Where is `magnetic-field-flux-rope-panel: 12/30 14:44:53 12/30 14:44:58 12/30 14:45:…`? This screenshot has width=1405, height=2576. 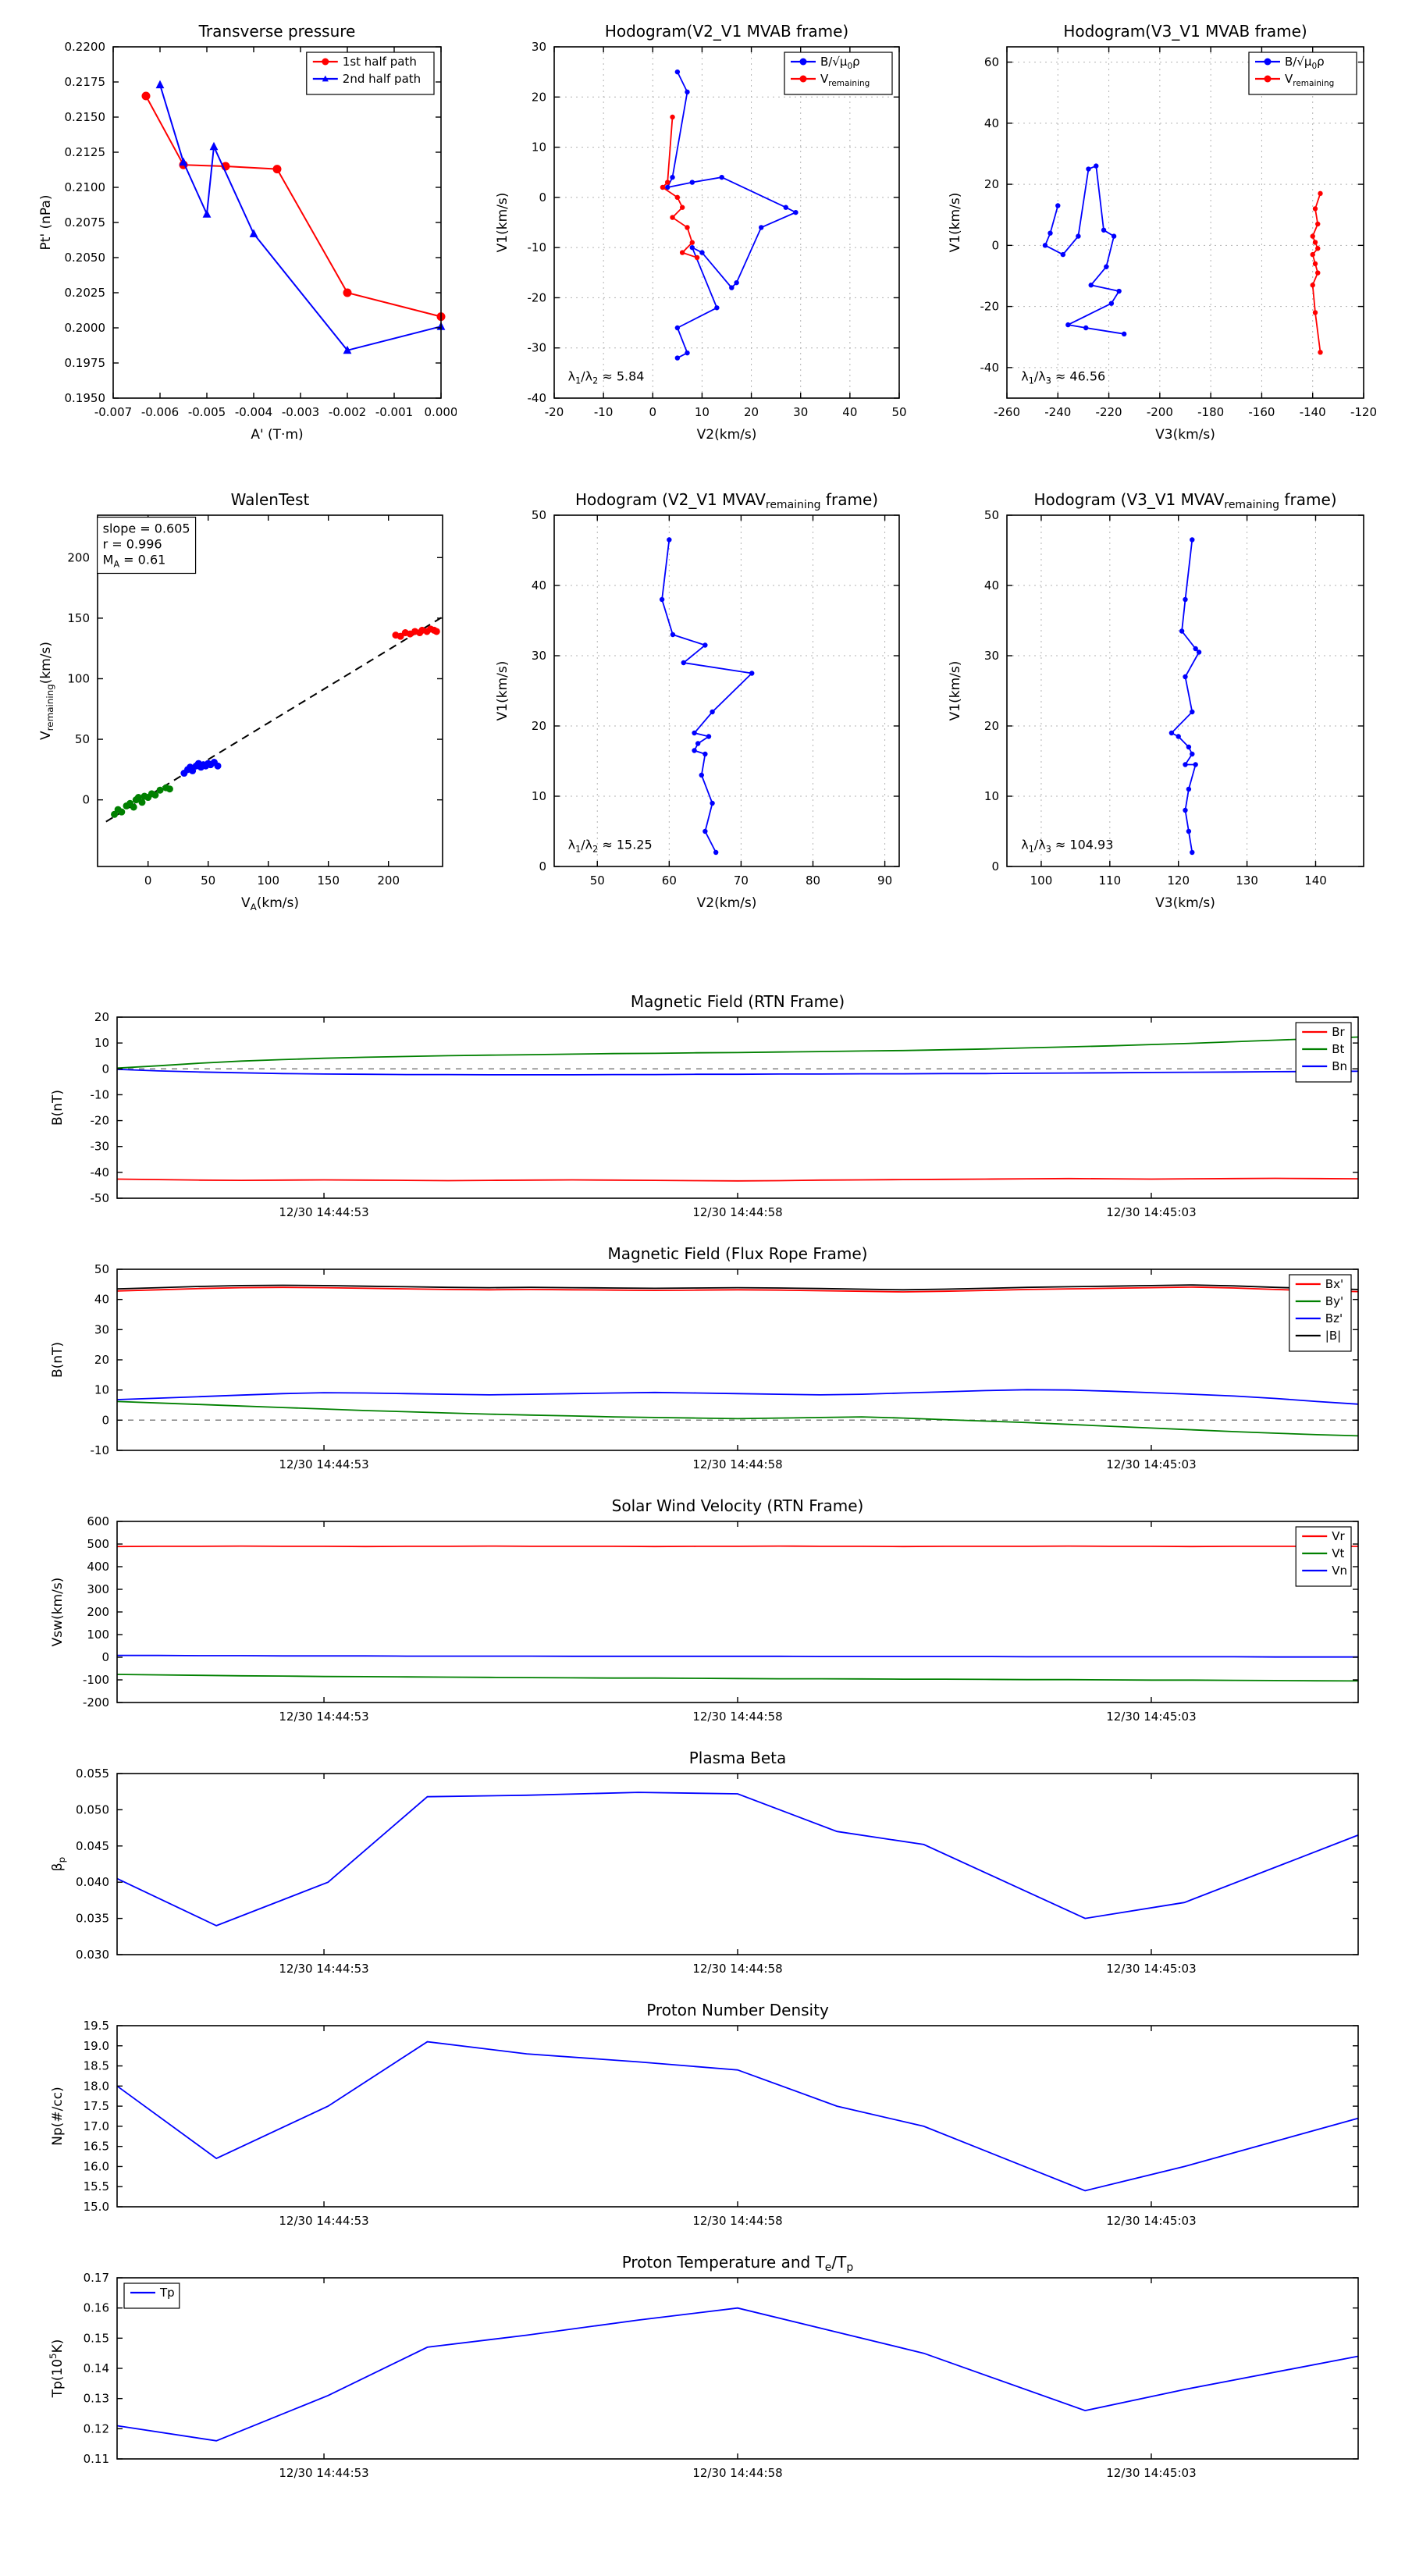 magnetic-field-flux-rope-panel: 12/30 14:44:53 12/30 14:44:58 12/30 14:45:… is located at coordinates (709, 1357).